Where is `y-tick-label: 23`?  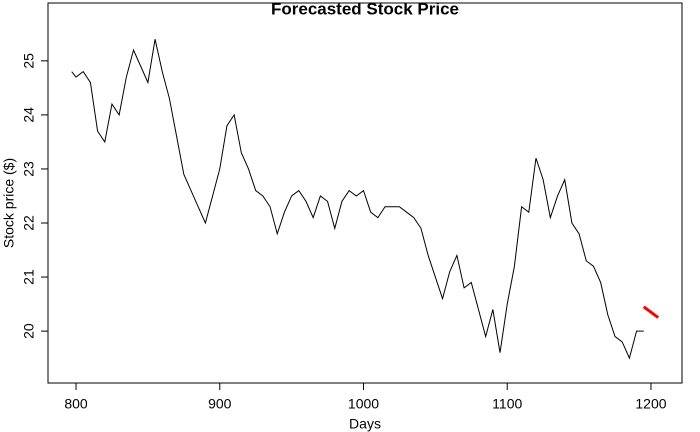 y-tick-label: 23 is located at coordinates (29, 169).